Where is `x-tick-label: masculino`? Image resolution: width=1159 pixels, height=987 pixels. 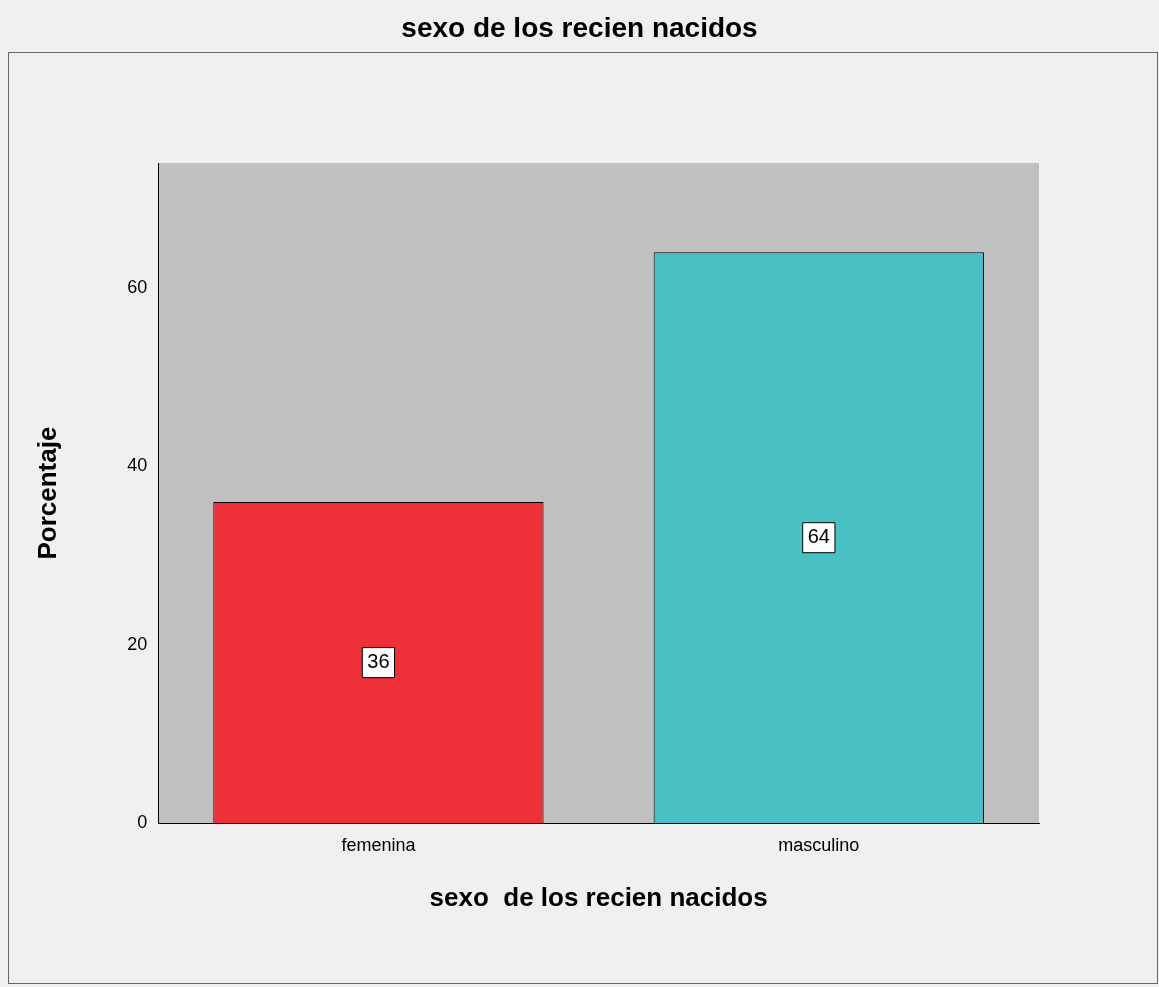
x-tick-label: masculino is located at coordinates (819, 844).